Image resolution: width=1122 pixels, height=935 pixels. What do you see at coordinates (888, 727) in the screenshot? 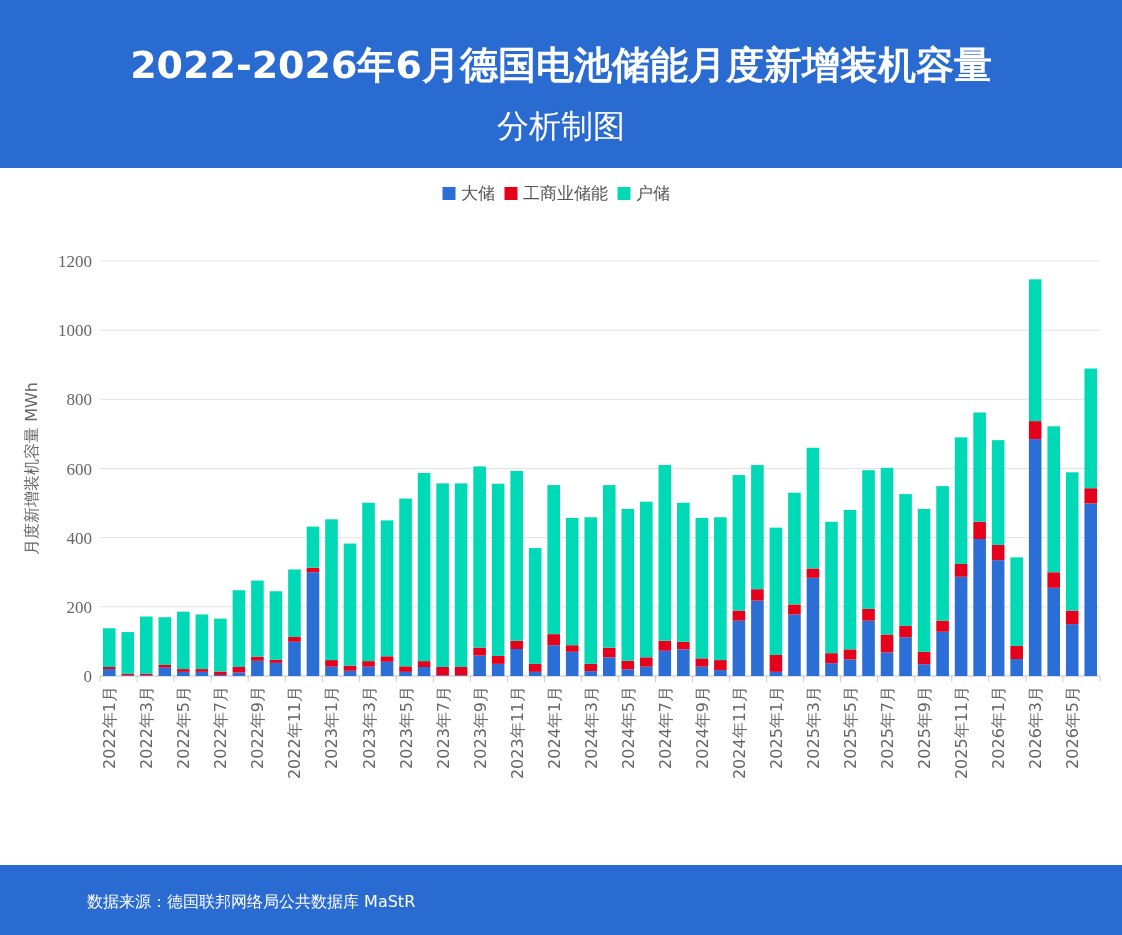
I see `x-tick-label: 2025年7月` at bounding box center [888, 727].